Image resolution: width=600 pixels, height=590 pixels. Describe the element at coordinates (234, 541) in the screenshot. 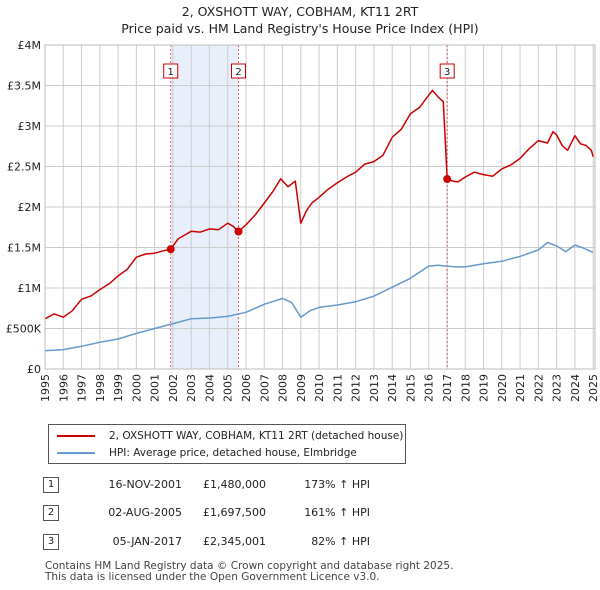

I see `sale-price: £2,345,001` at that location.